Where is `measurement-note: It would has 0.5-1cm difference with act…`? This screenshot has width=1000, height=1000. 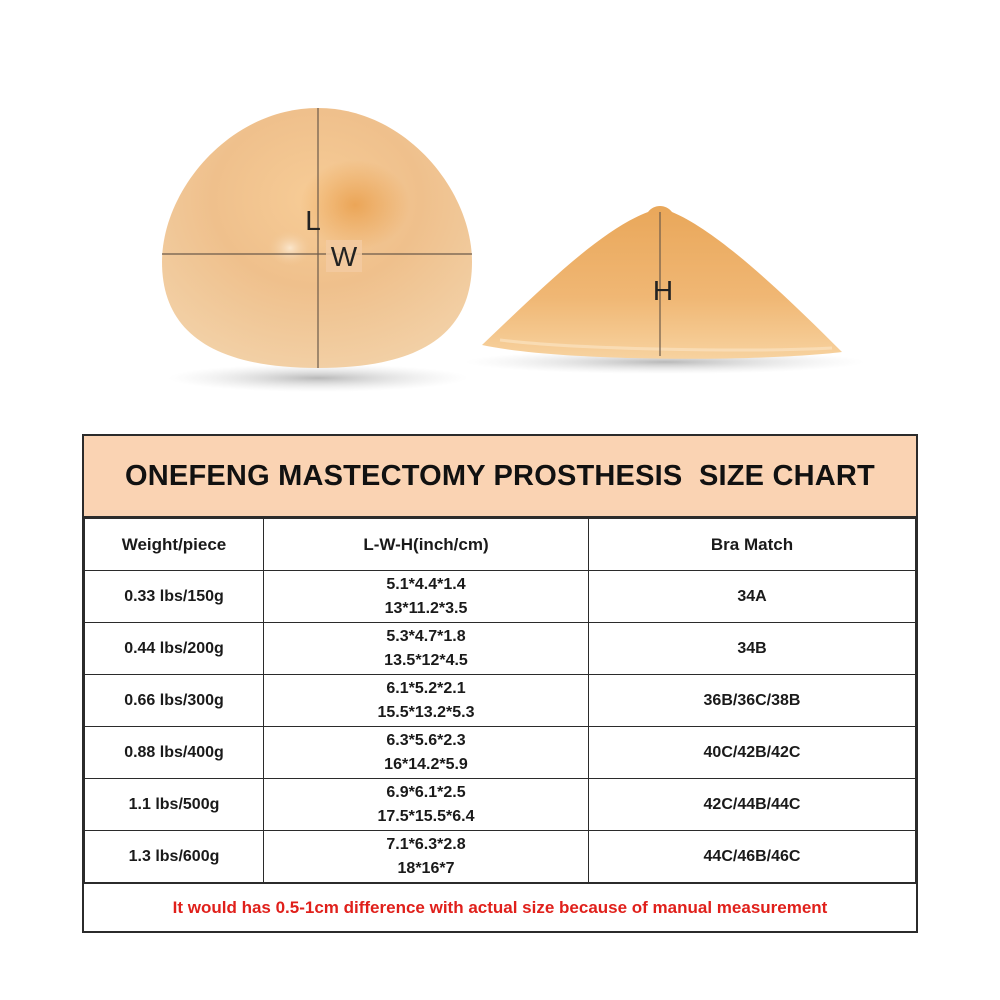 measurement-note: It would has 0.5-1cm difference with act… is located at coordinates (500, 907).